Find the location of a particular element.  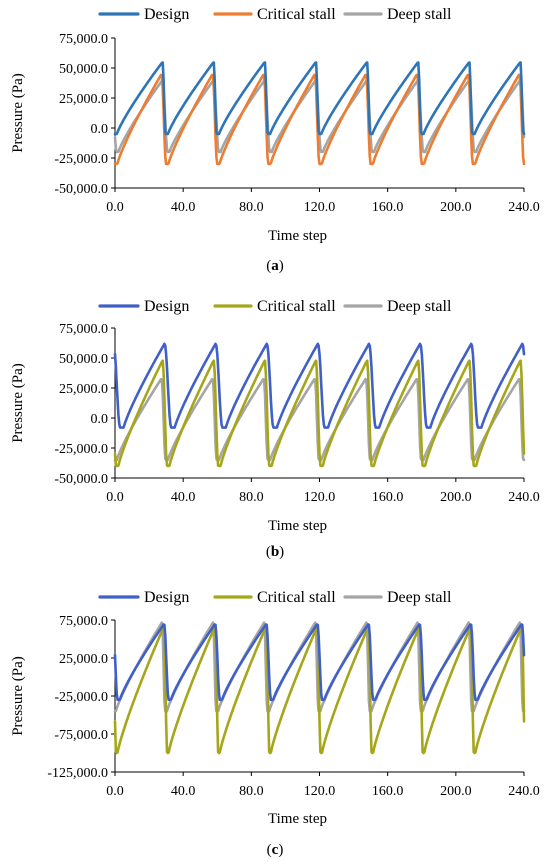

y-tick-label: -75,000.0 is located at coordinates (81, 735).